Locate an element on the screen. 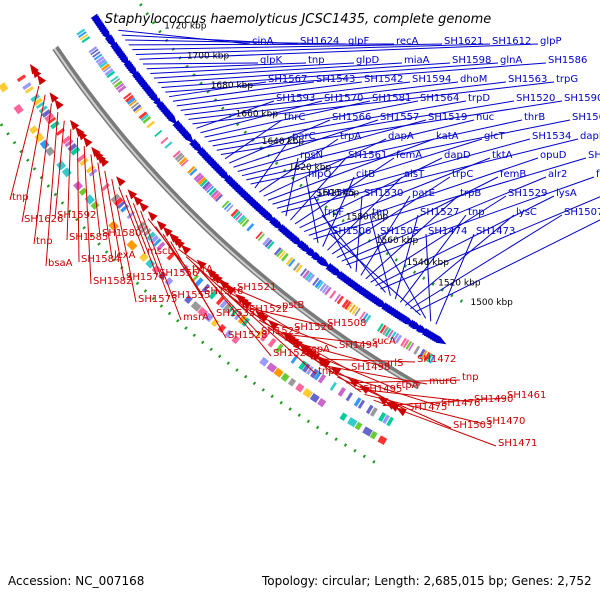 The height and width of the screenshot is (600, 600). reverse-gene-label: tnp is located at coordinates (470, 377).